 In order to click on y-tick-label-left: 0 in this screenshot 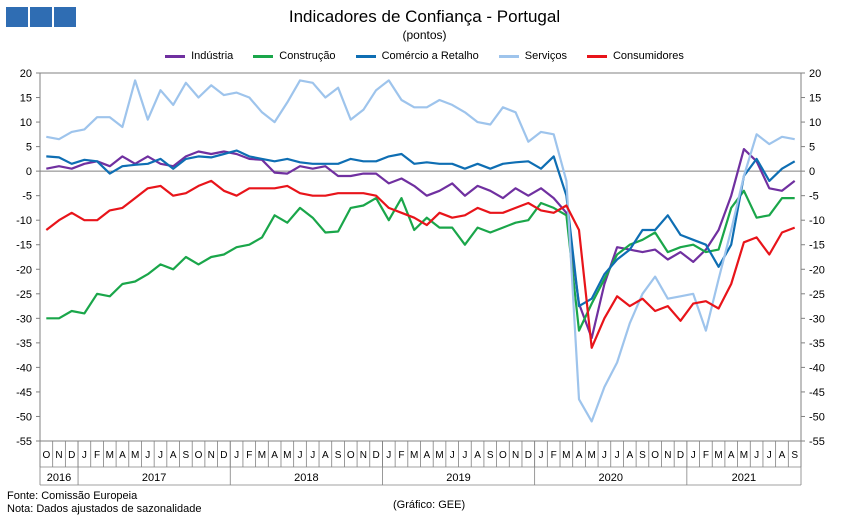, I will do `click(29, 172)`.